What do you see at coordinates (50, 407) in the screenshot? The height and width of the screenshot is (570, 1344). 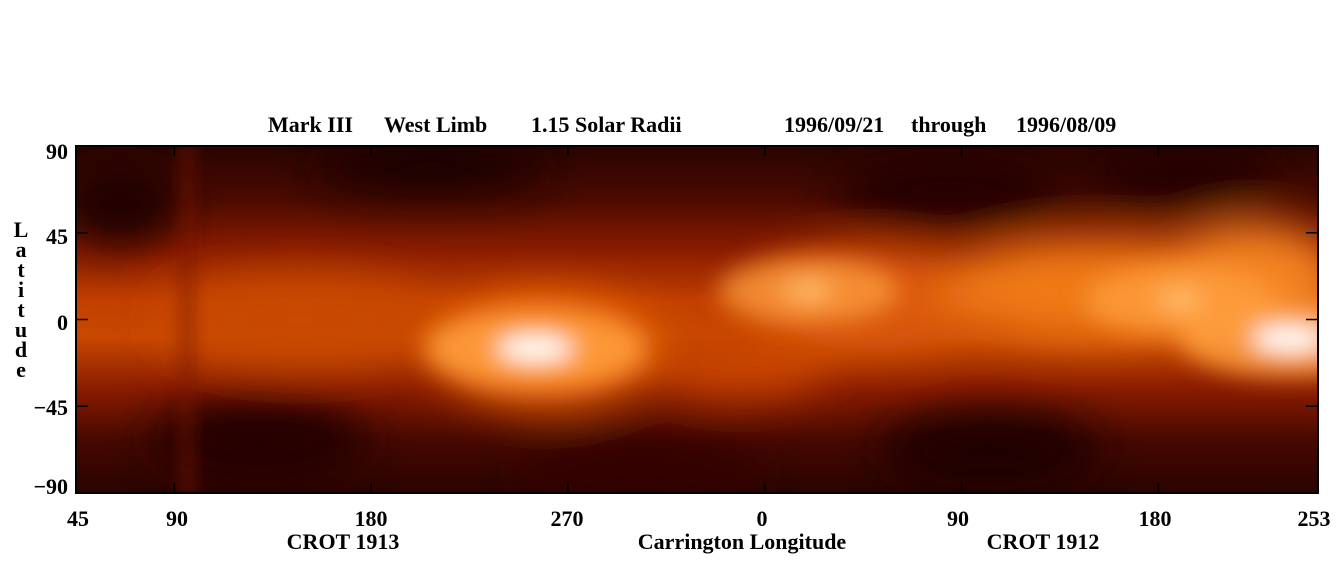 I see `ytick-label-minus45: −45` at bounding box center [50, 407].